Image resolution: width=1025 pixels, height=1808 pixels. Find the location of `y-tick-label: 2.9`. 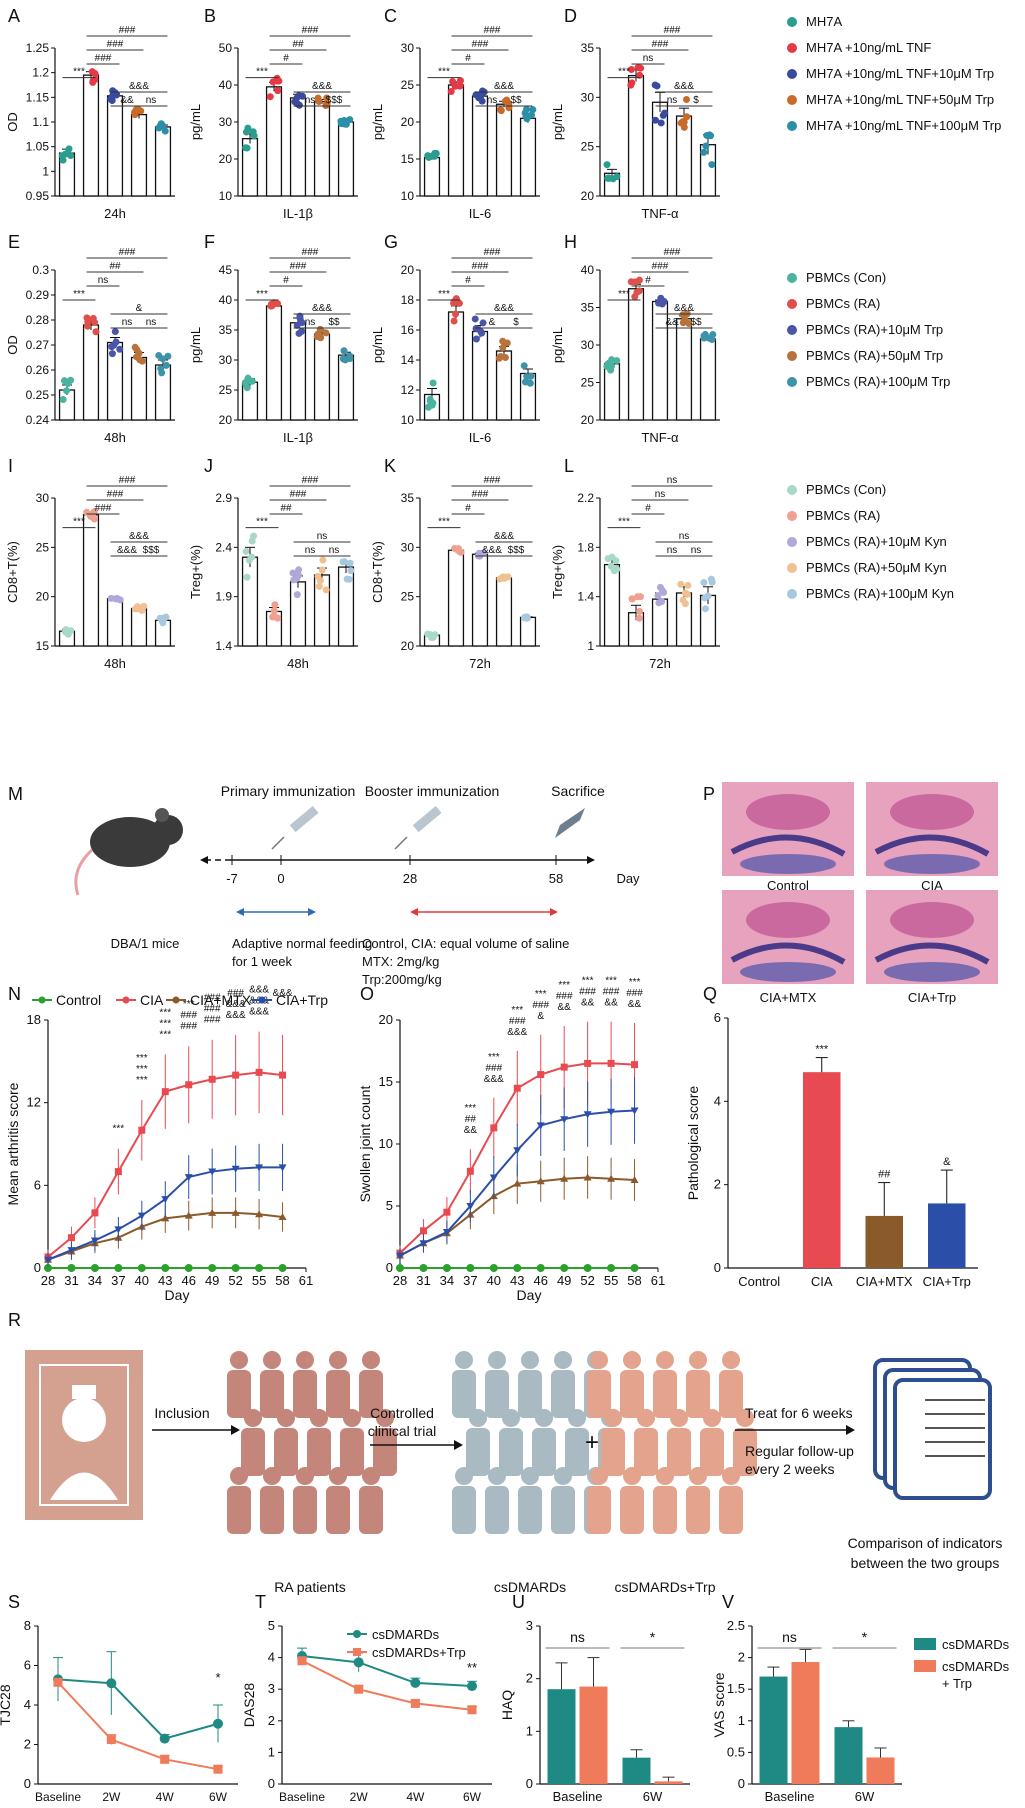

y-tick-label: 2.9 is located at coordinates (223, 498).